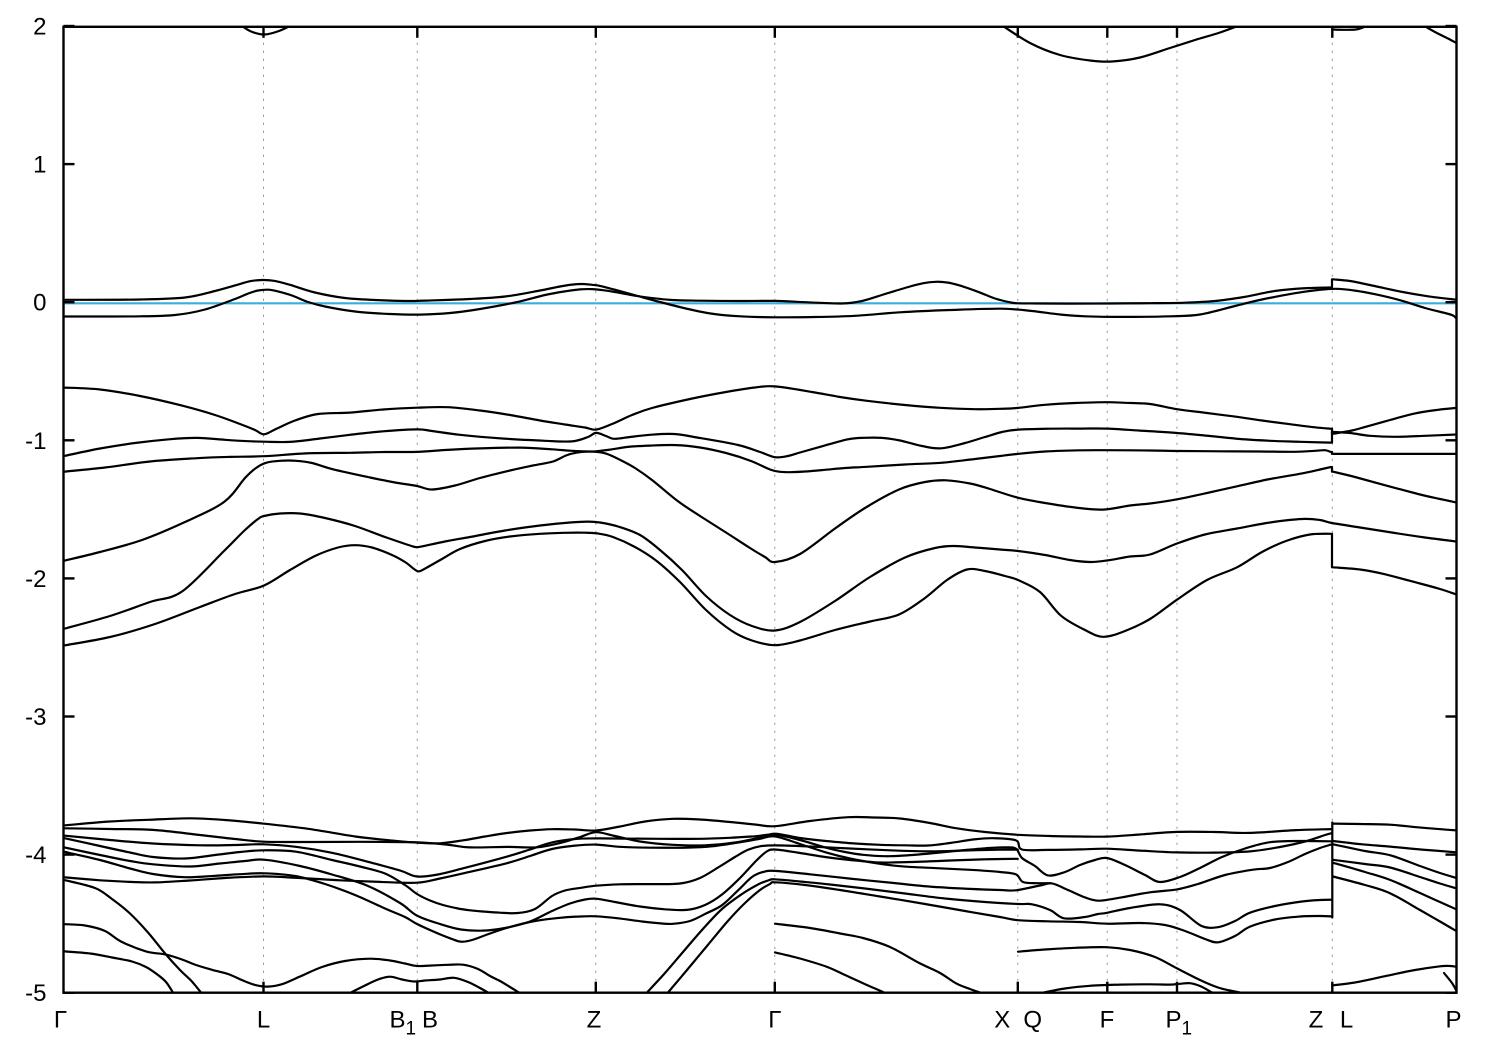 This screenshot has height=1055, width=1500. Describe the element at coordinates (39, 303) in the screenshot. I see `svg-text: 0` at that location.